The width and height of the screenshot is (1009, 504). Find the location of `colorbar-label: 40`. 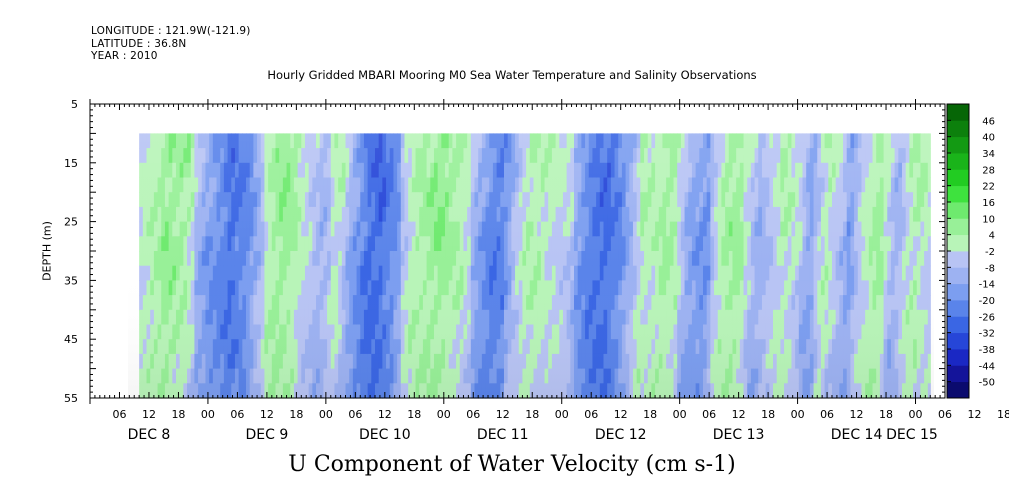

colorbar-label: 40 is located at coordinates (988, 138).